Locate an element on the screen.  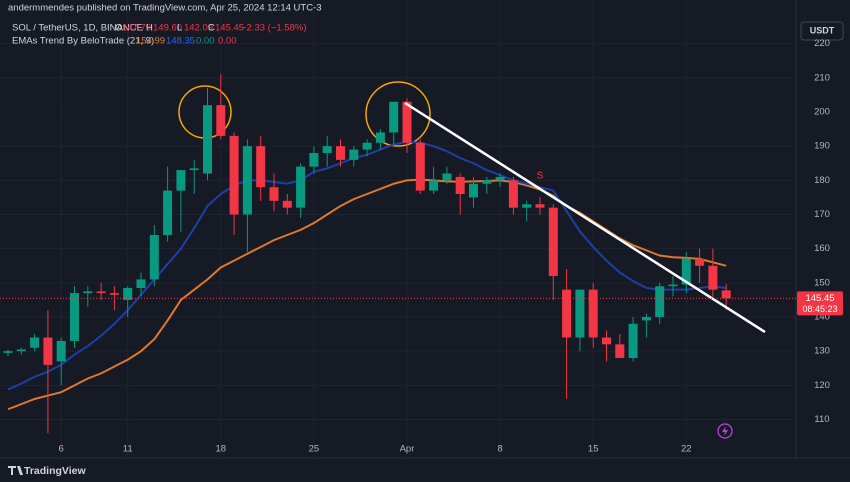
y-tick-label: 140 is located at coordinates (822, 317).